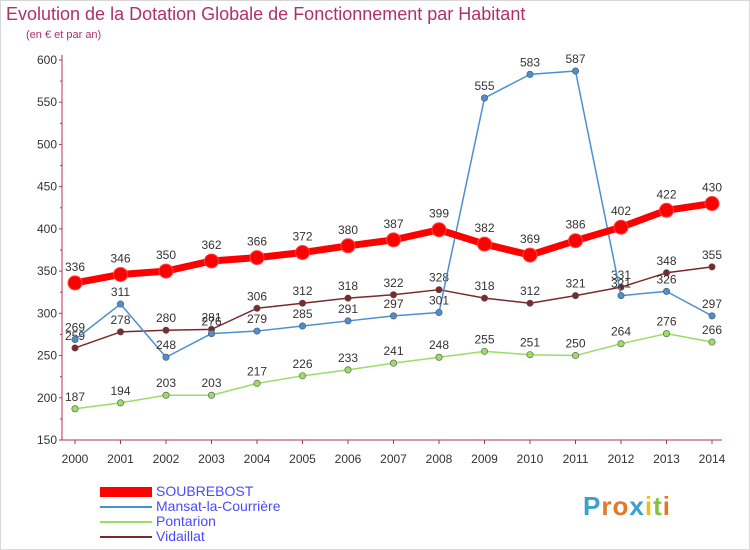 This screenshot has width=750, height=550. Describe the element at coordinates (439, 278) in the screenshot. I see `data-label: 328` at that location.